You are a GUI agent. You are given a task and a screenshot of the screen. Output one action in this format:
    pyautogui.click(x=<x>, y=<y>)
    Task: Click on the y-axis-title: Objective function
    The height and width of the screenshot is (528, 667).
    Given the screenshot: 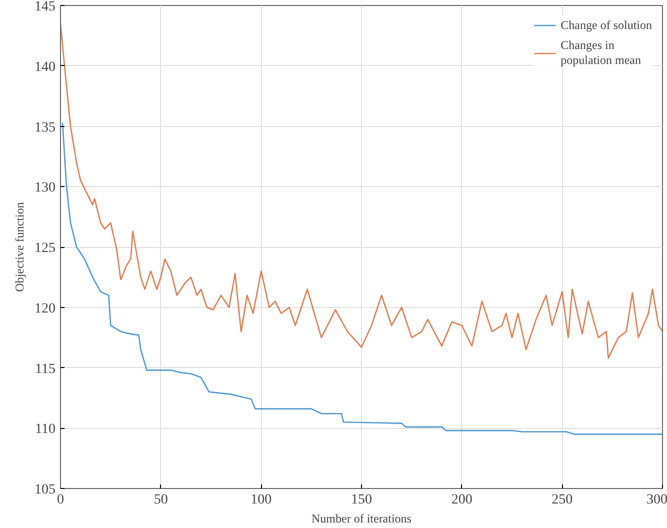 What is the action you would take?
    pyautogui.click(x=19, y=247)
    